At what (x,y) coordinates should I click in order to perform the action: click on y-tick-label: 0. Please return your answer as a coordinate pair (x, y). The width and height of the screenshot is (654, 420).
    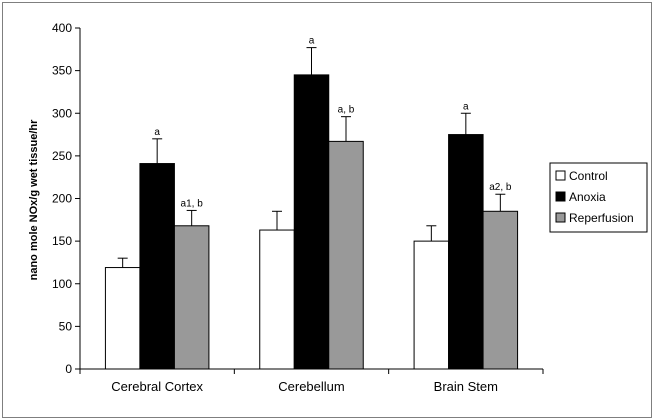
    Looking at the image, I should click on (68, 369).